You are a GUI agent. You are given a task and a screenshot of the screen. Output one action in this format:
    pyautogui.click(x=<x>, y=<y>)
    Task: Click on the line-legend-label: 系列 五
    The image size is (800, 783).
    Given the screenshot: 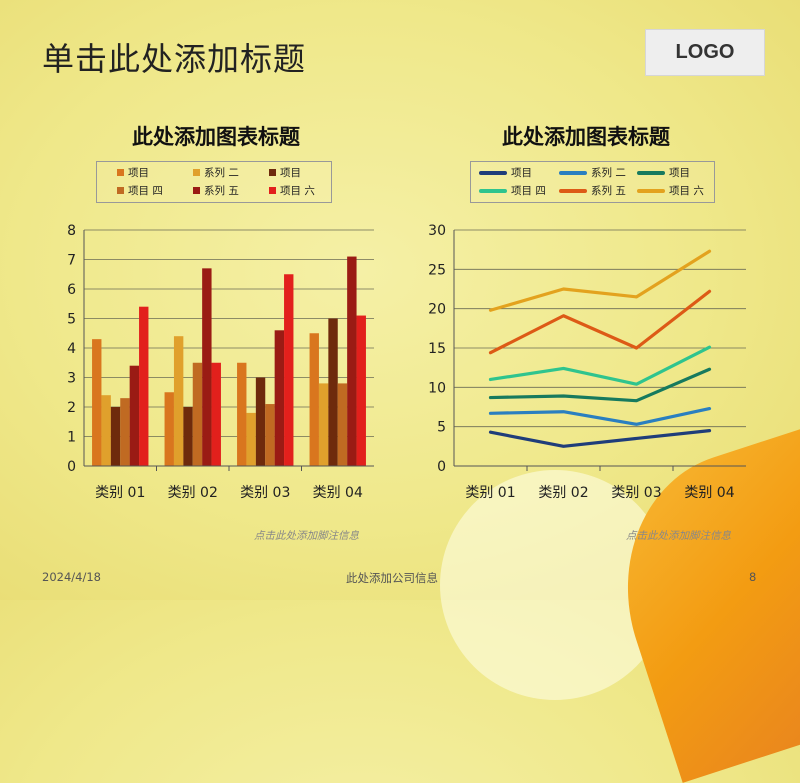 What is the action you would take?
    pyautogui.click(x=608, y=191)
    